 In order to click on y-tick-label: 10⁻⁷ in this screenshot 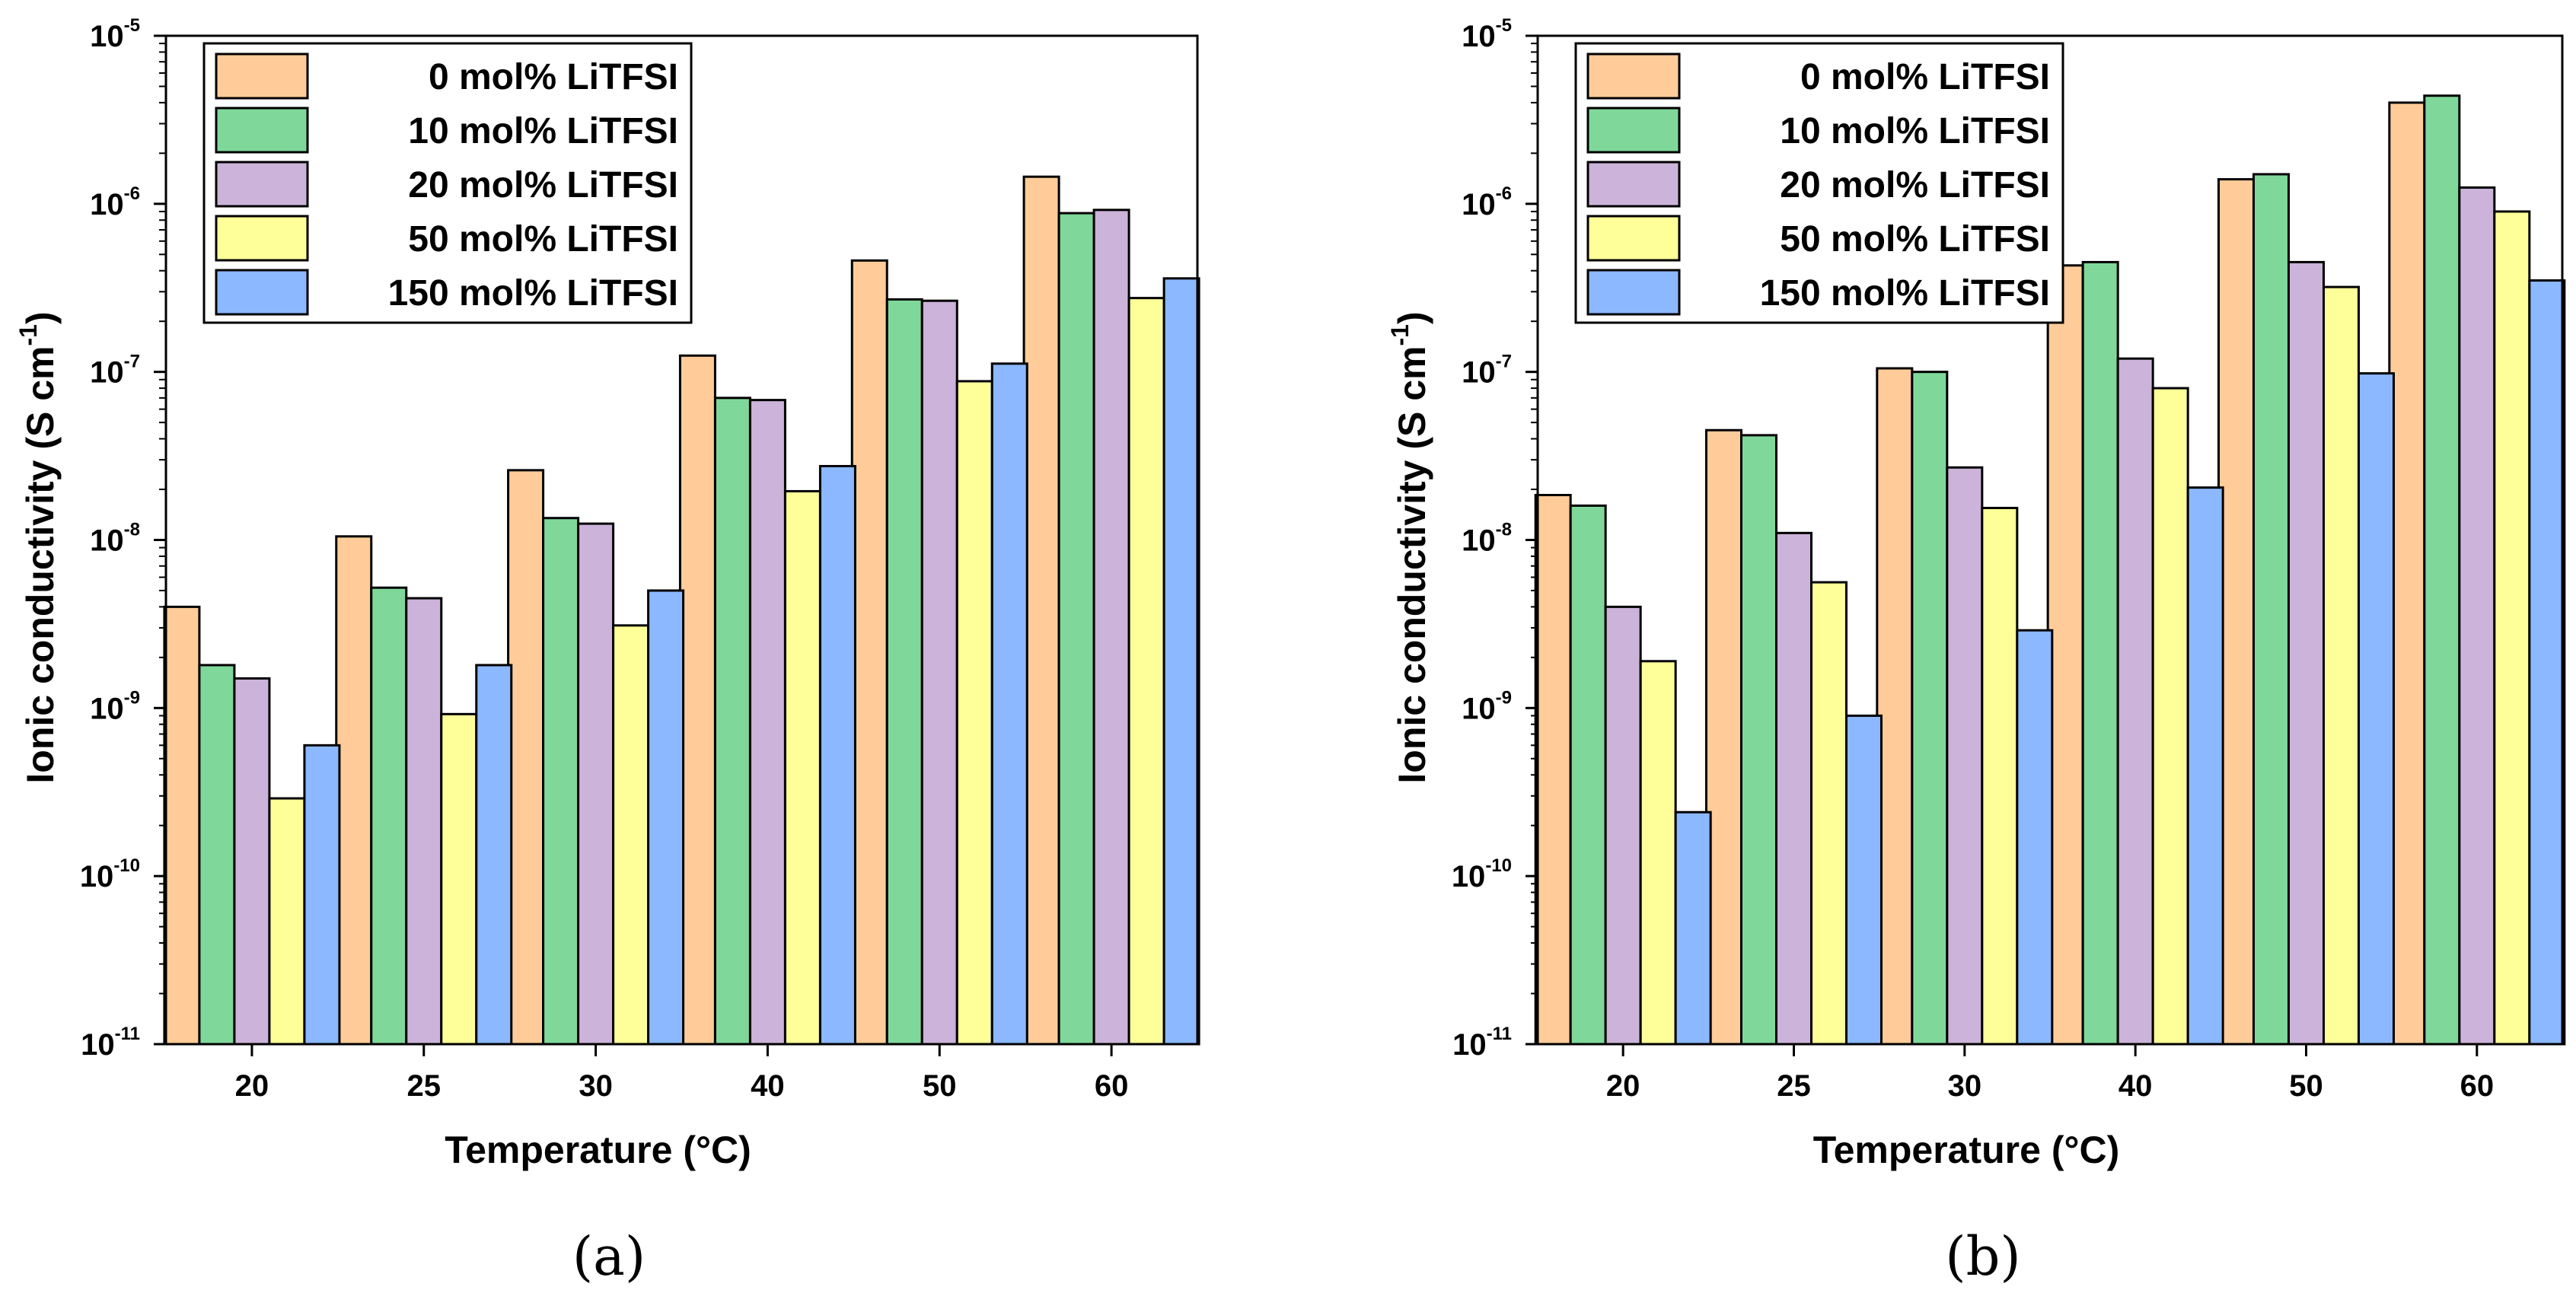, I will do `click(1487, 371)`.